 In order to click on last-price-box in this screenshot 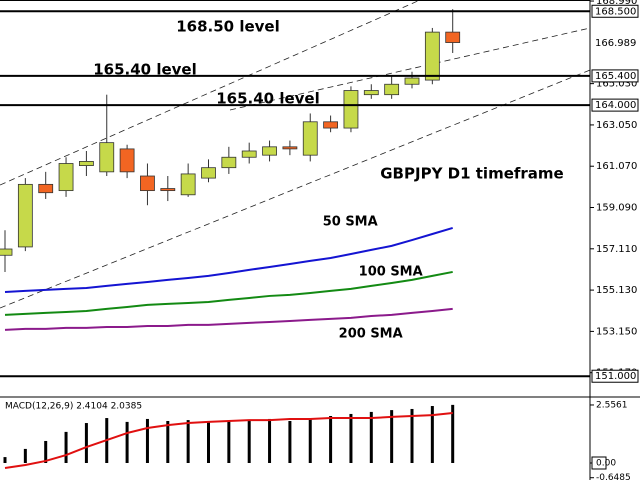, I will do `click(615, 42)`.